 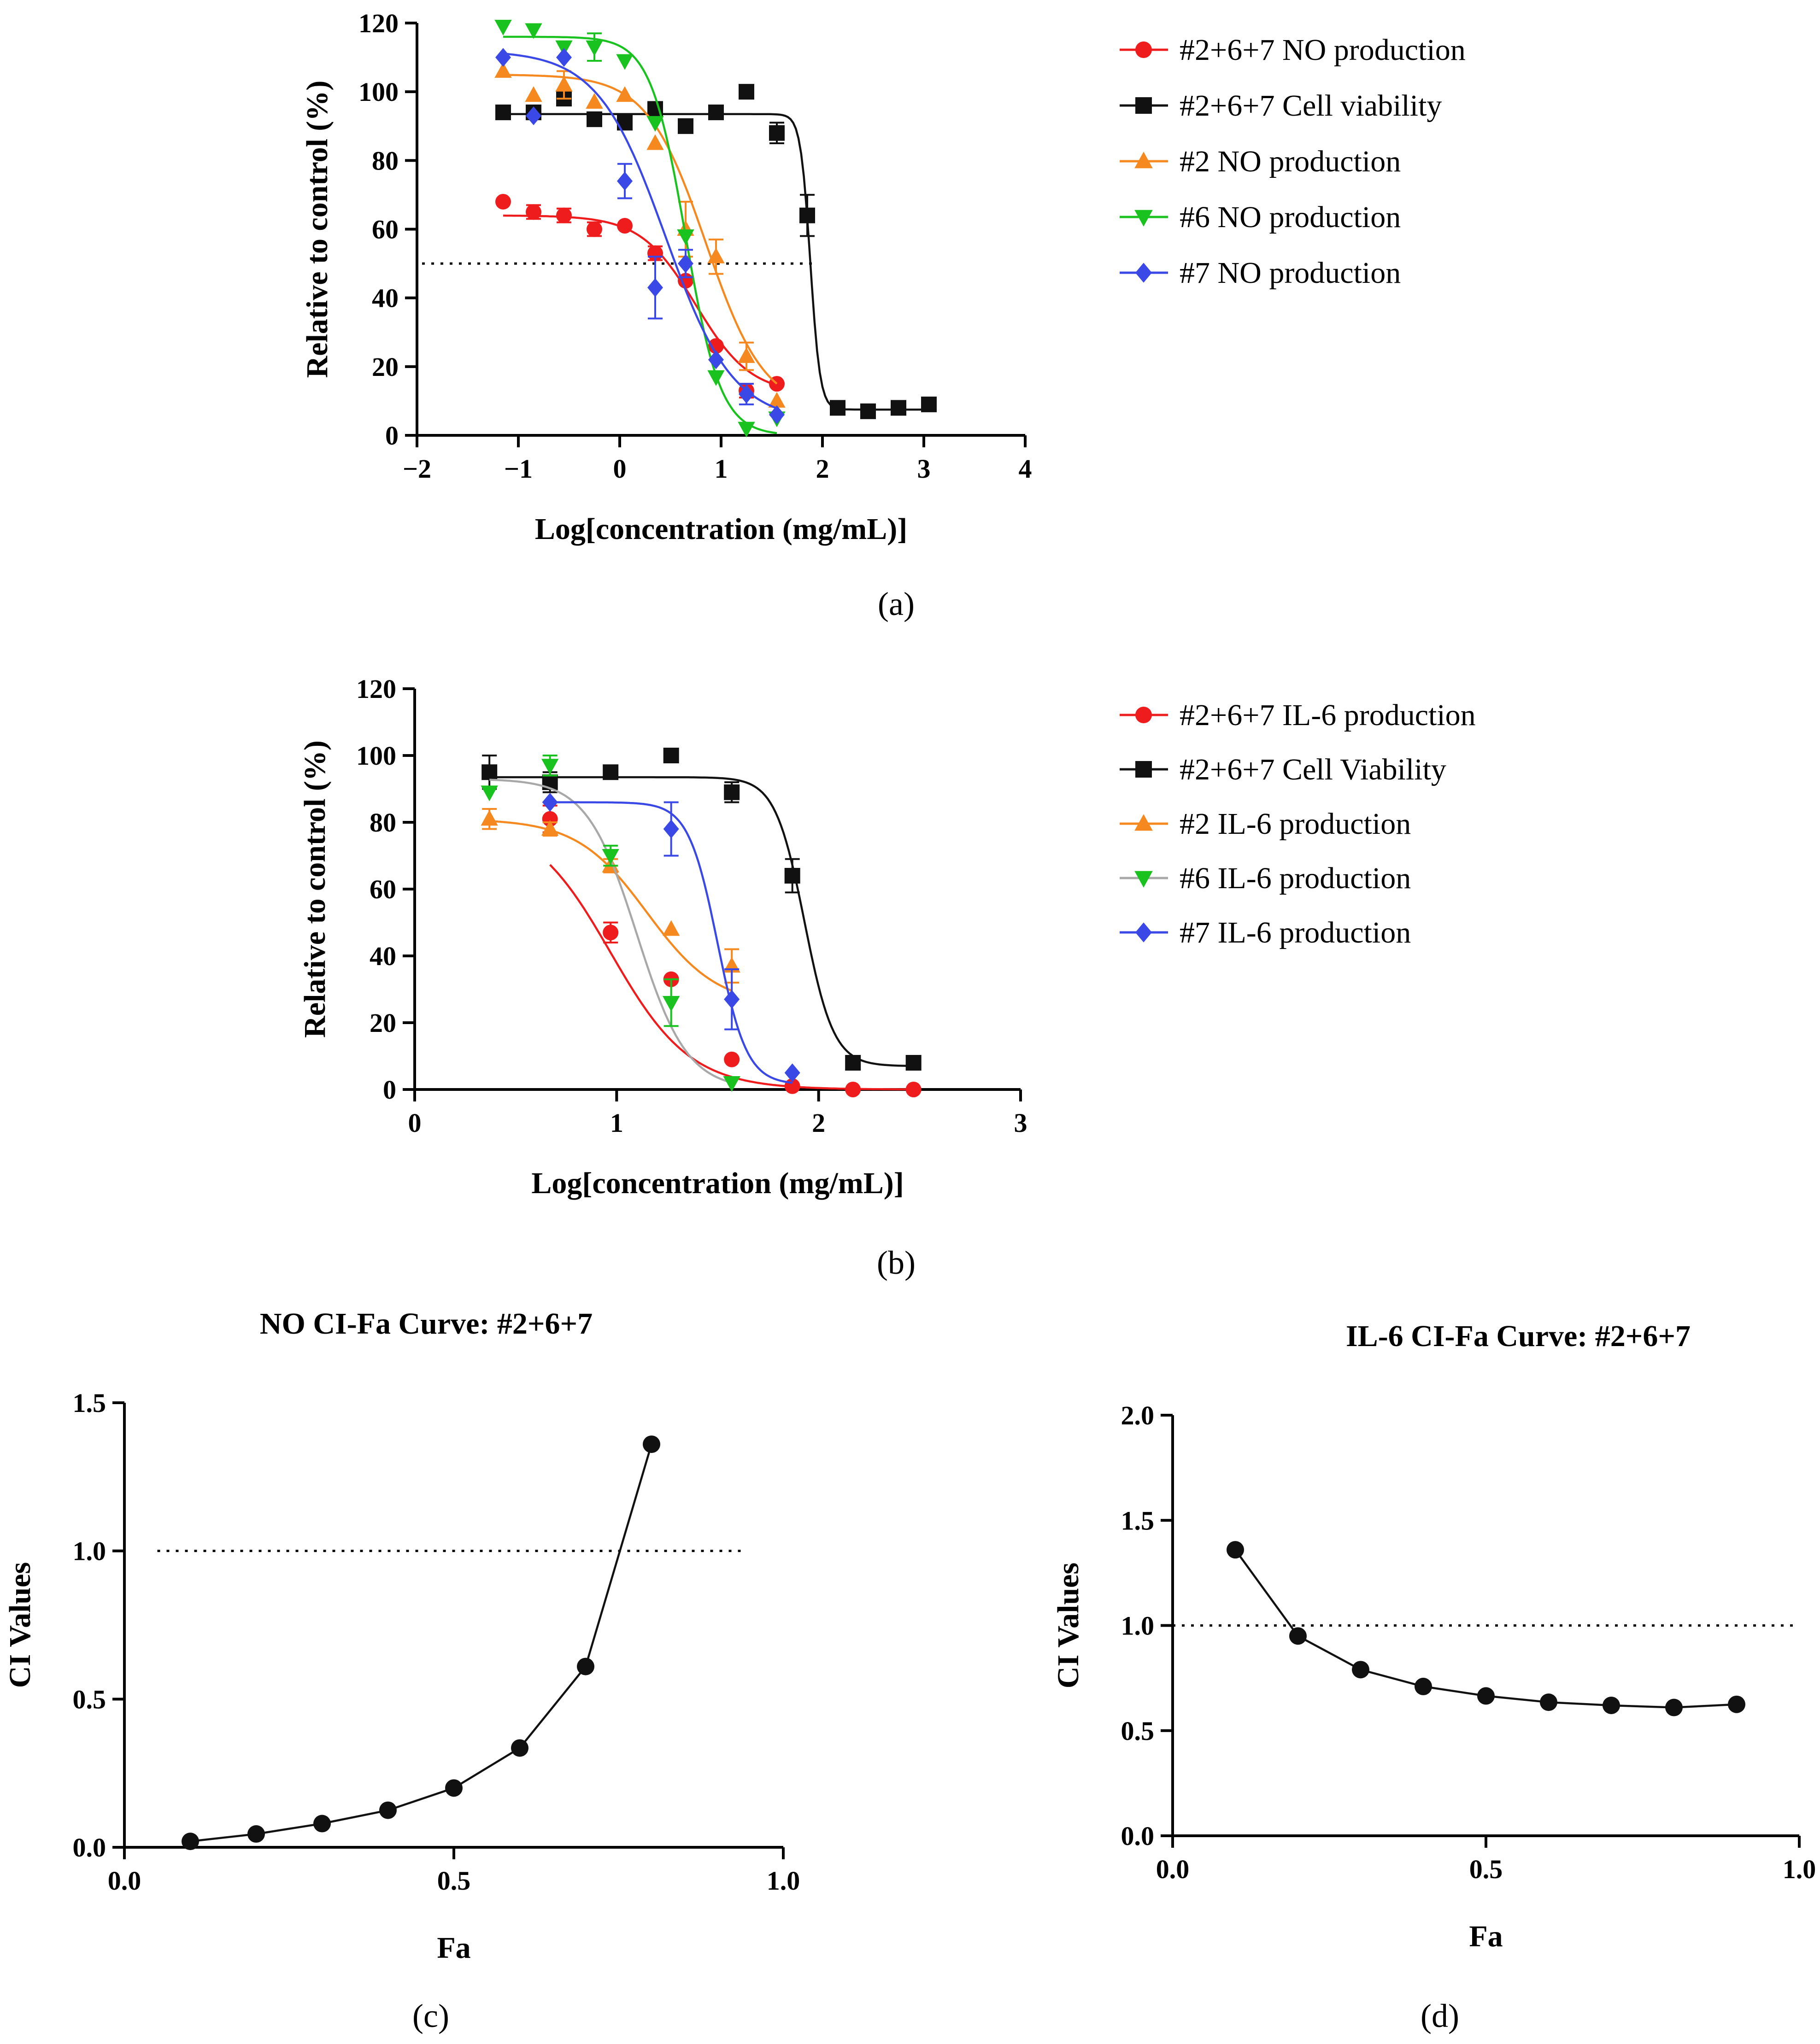 I want to click on legend-item-label: #2+6+7 IL-6 production, so click(x=1328, y=715).